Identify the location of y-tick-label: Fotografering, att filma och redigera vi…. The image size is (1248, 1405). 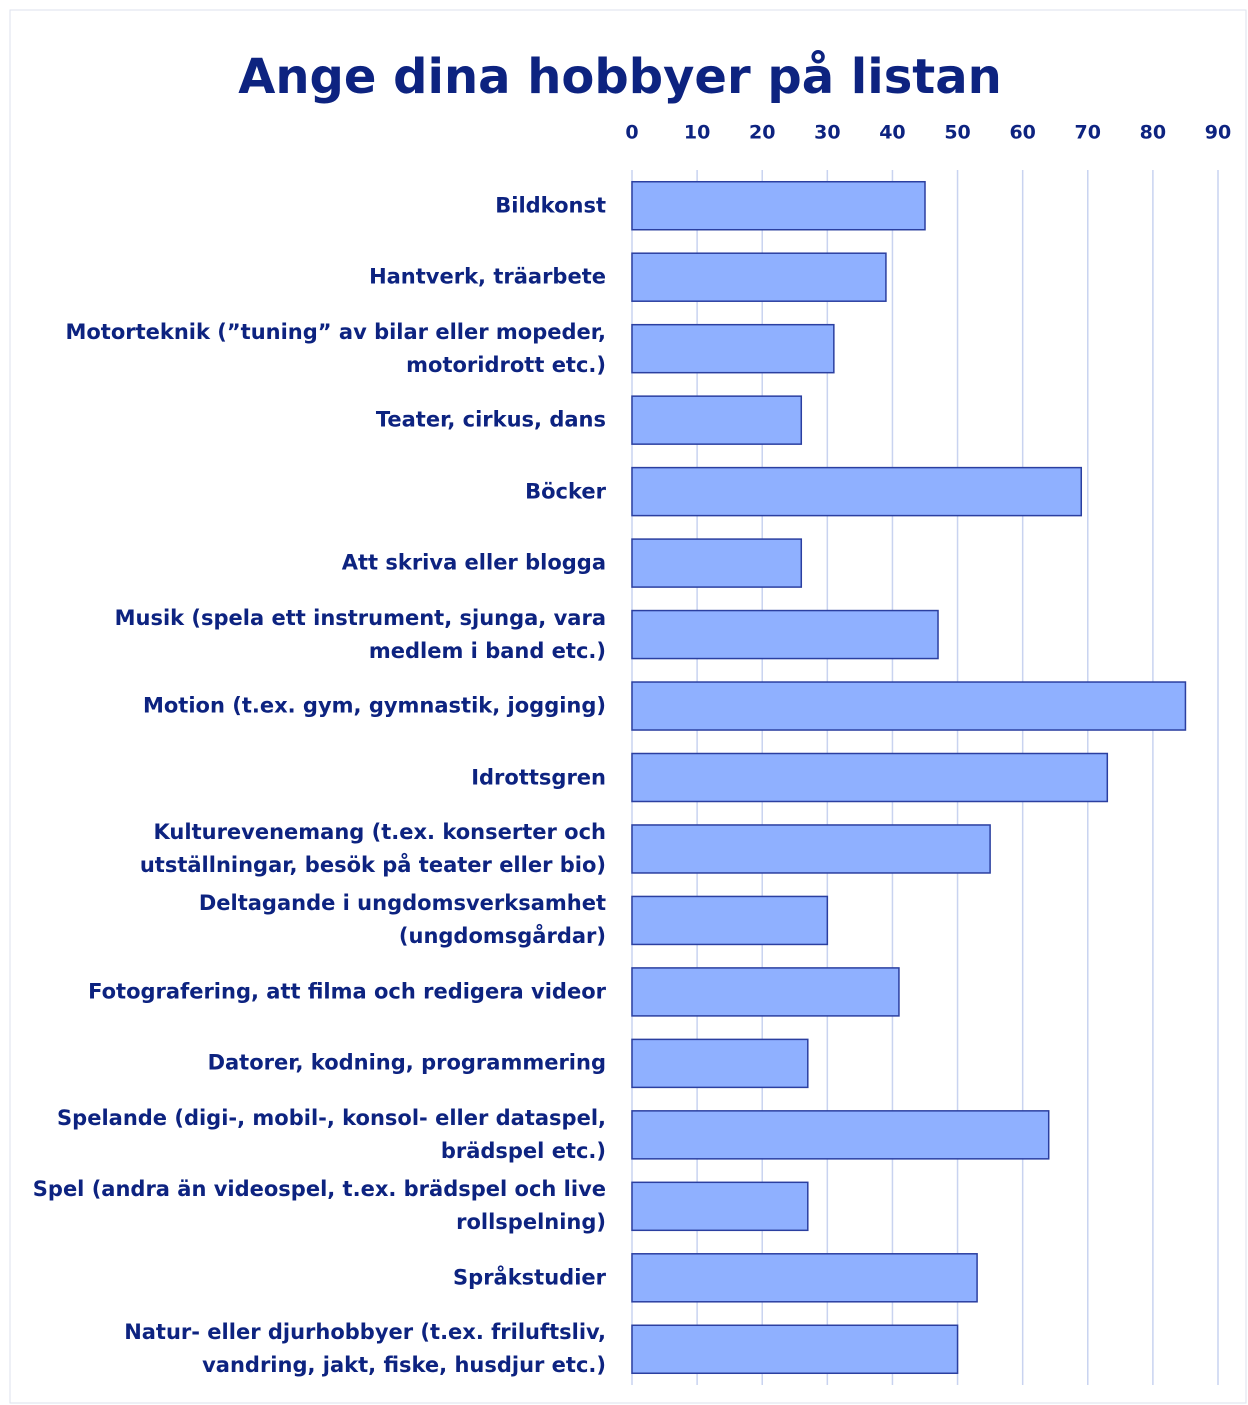
(347, 991).